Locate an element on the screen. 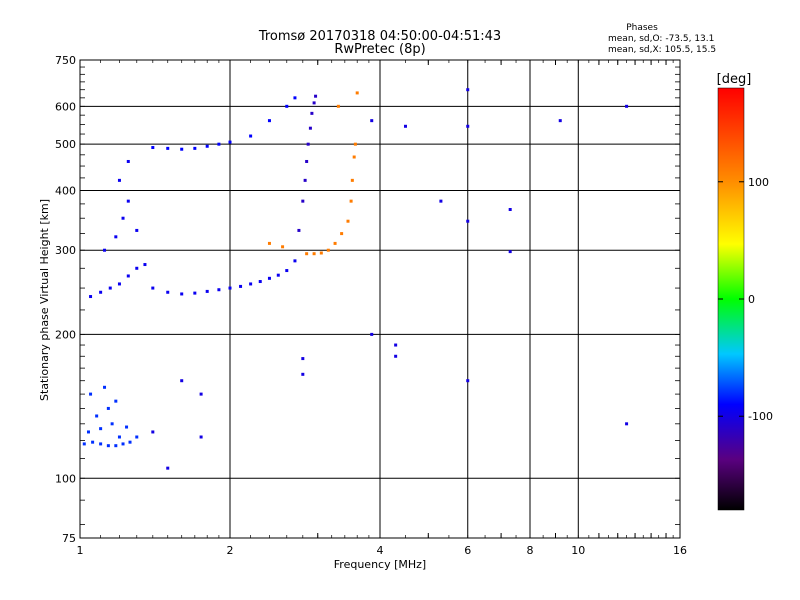  colorbar-tick-label: 100 is located at coordinates (758, 182).